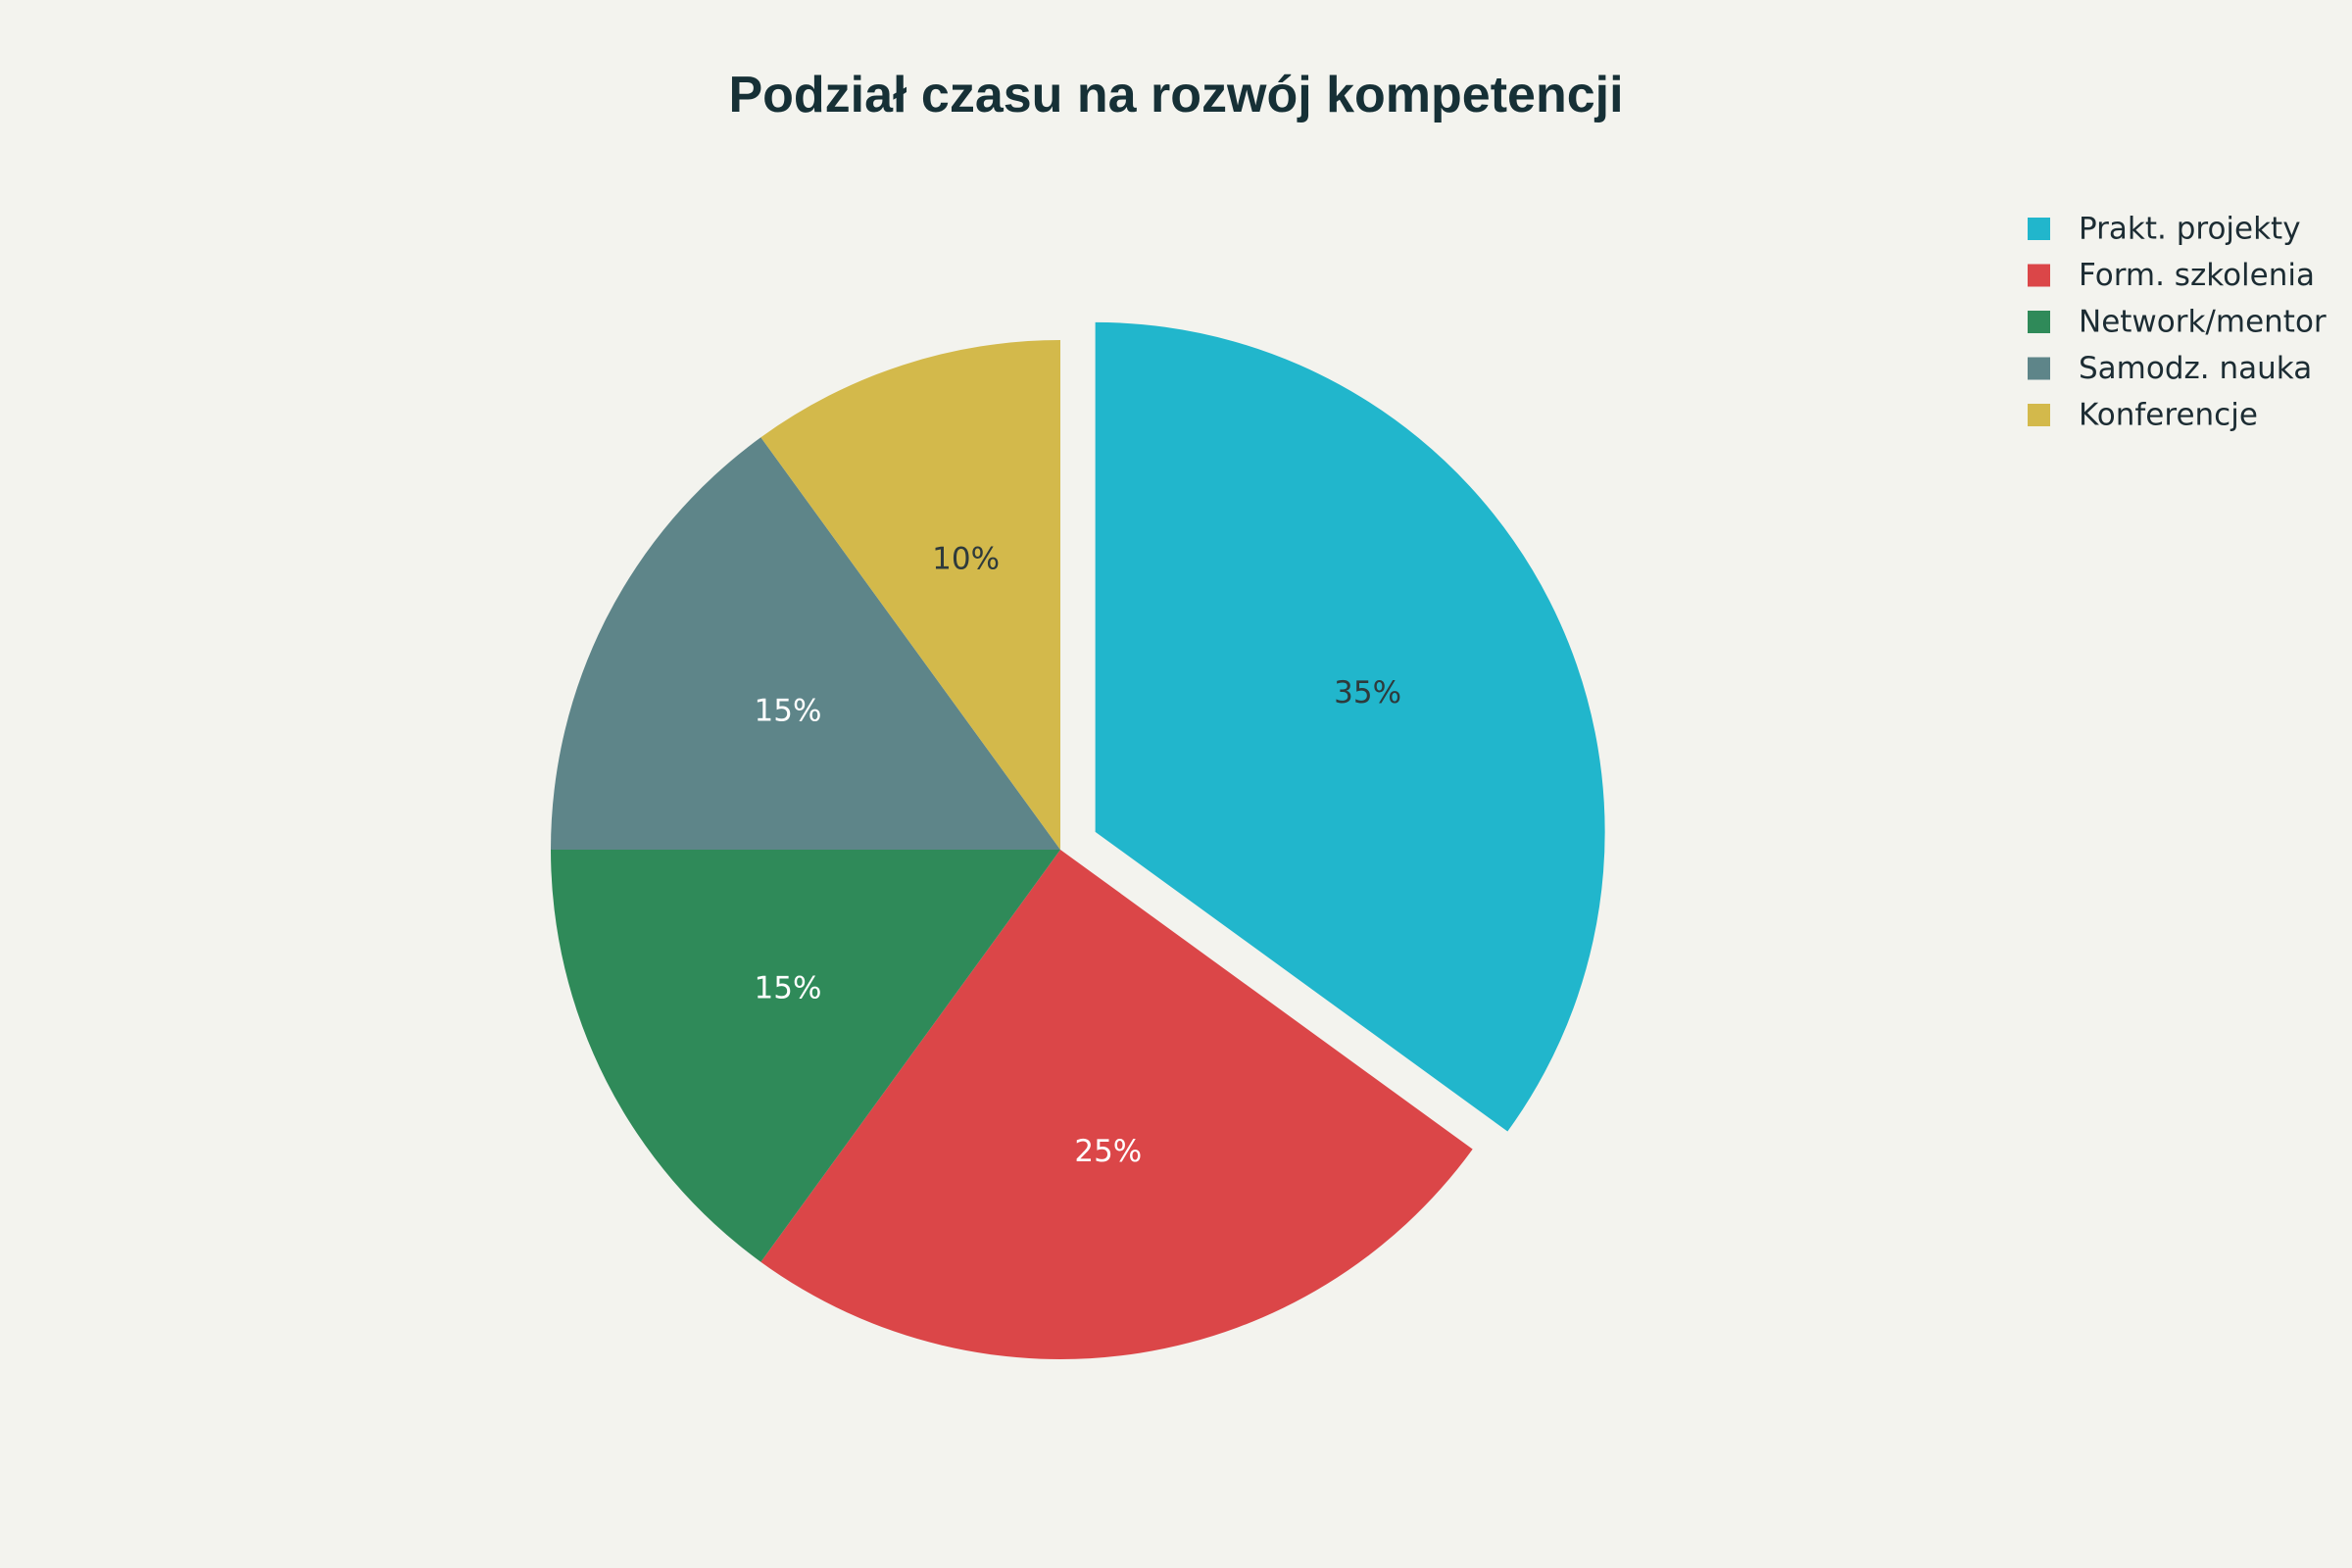 This screenshot has width=2352, height=1568. I want to click on slice-prakt-projekty, so click(1350, 726).